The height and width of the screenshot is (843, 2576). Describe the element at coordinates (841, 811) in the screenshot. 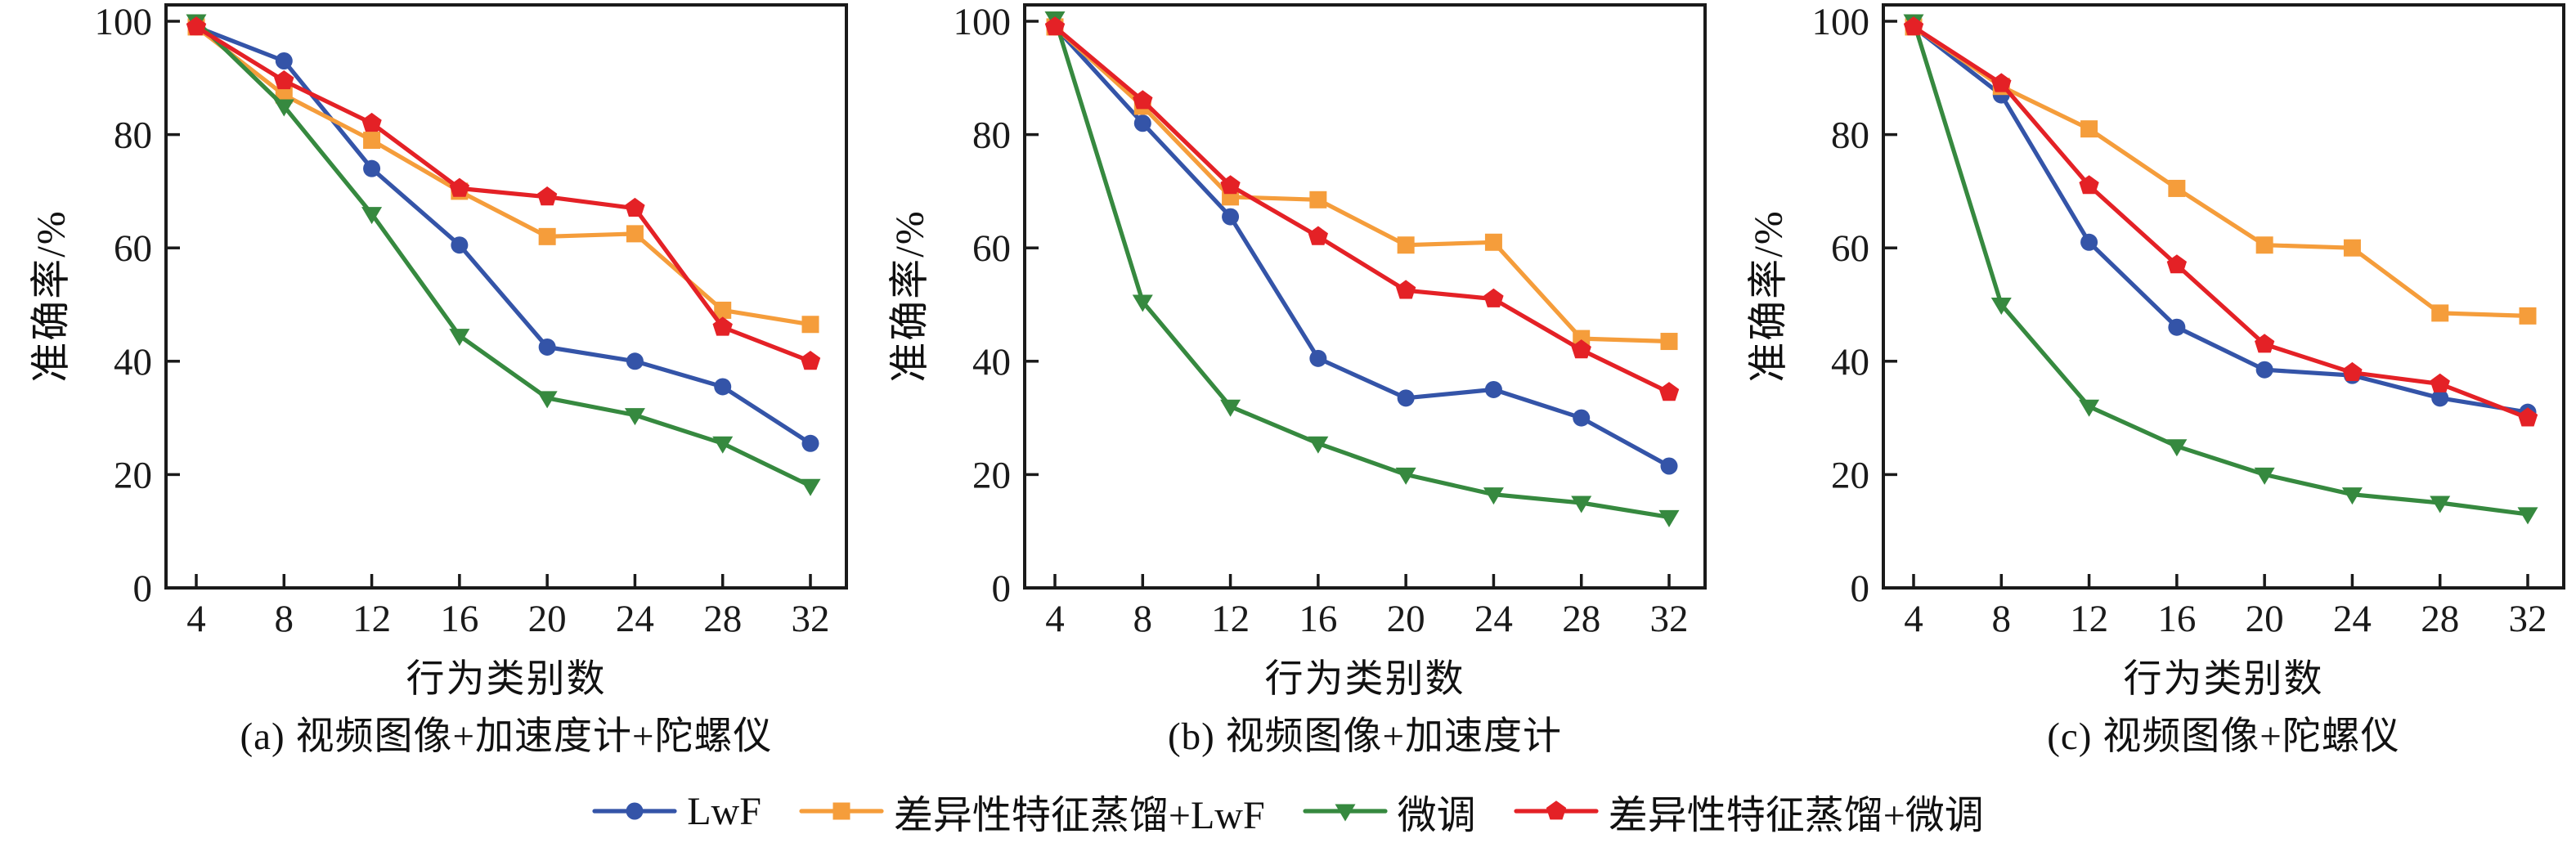

I see `legend-glyph-distill-lwf` at that location.